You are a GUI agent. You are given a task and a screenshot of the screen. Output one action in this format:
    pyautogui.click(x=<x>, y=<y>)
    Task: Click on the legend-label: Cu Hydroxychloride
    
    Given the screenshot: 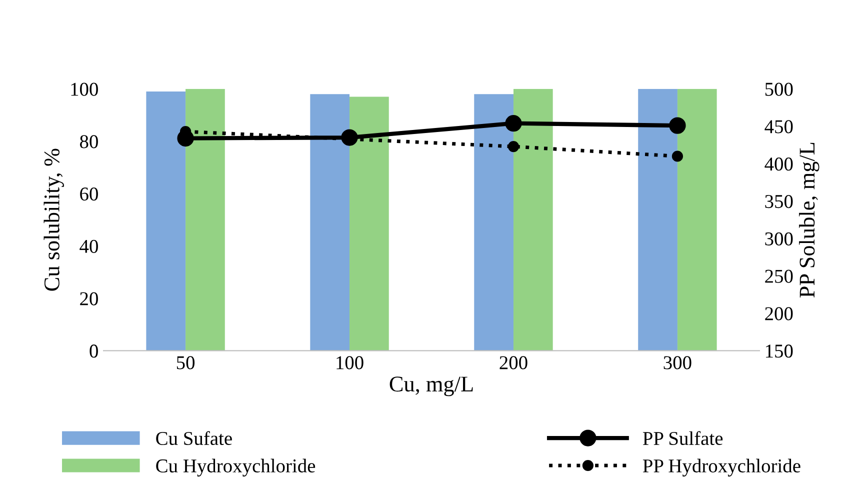 What is the action you would take?
    pyautogui.click(x=236, y=467)
    